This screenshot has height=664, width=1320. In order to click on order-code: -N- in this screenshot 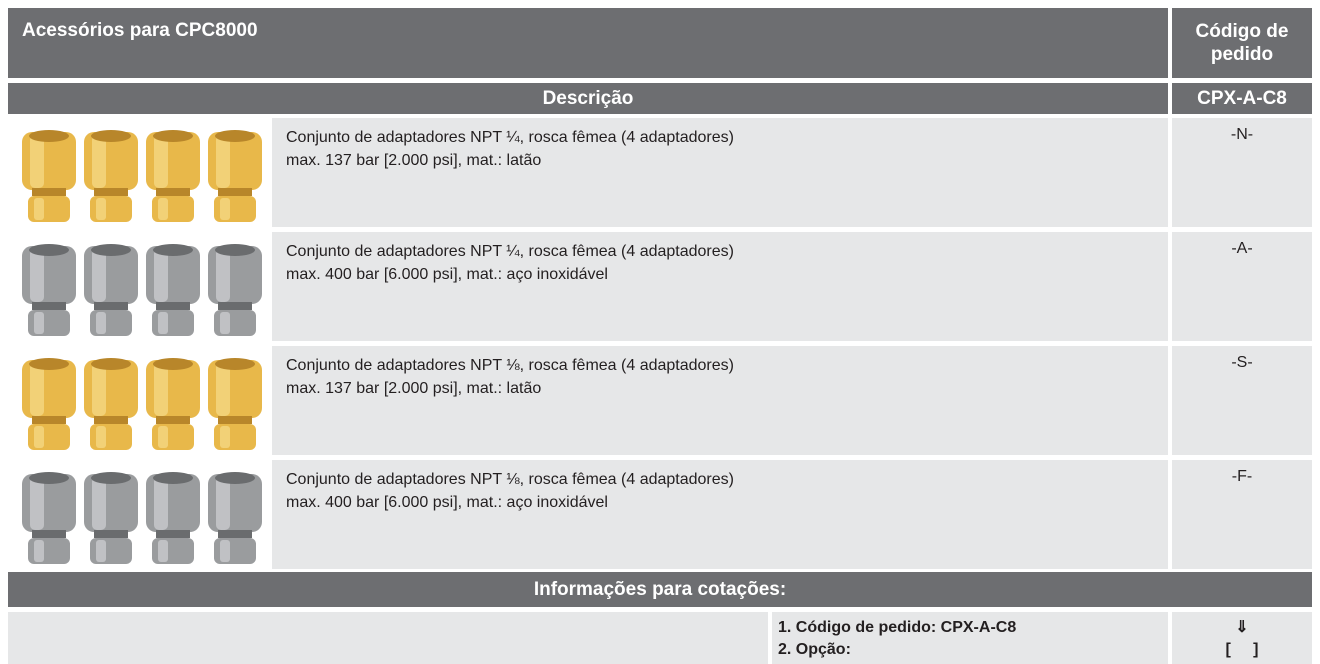, I will do `click(1242, 172)`.